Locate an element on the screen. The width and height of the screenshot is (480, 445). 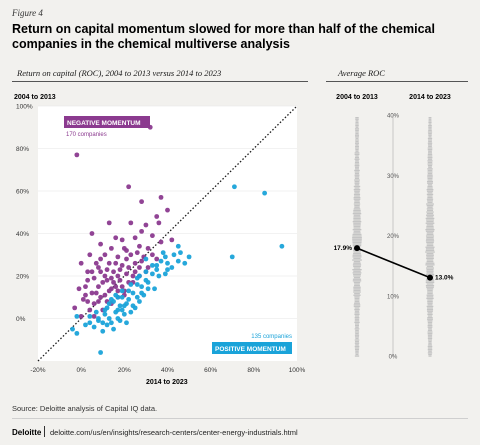
positive-momentum-label: POSITIVE MOMENTUM is located at coordinates (250, 349).